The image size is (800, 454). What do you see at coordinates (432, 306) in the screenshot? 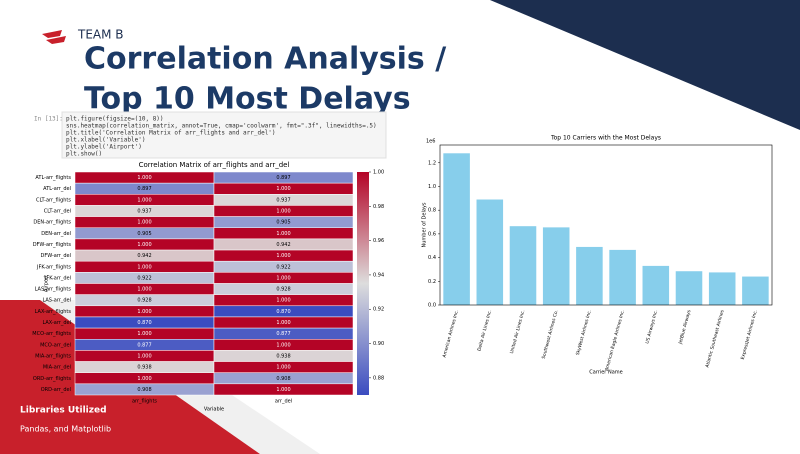
I see `y-tick-label: 0.0` at bounding box center [432, 306].